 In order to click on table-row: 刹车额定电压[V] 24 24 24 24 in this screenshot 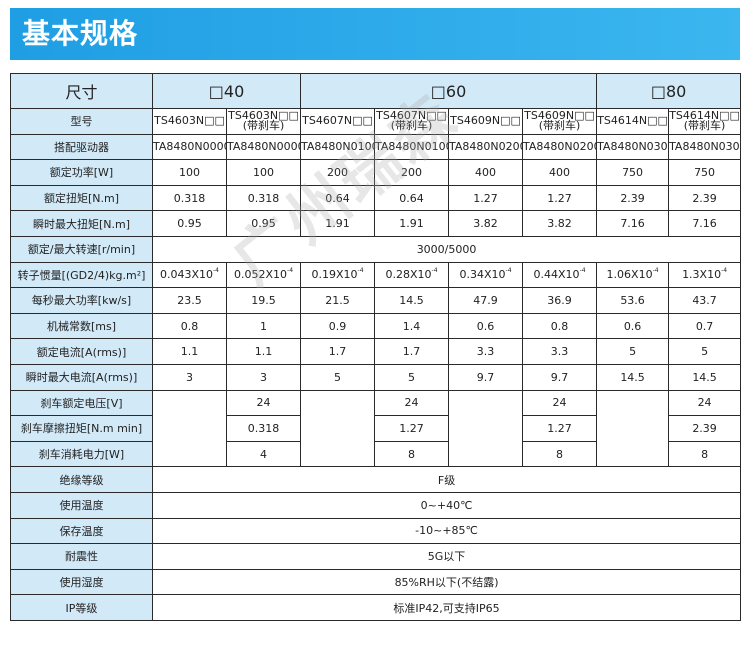, I will do `click(376, 428)`.